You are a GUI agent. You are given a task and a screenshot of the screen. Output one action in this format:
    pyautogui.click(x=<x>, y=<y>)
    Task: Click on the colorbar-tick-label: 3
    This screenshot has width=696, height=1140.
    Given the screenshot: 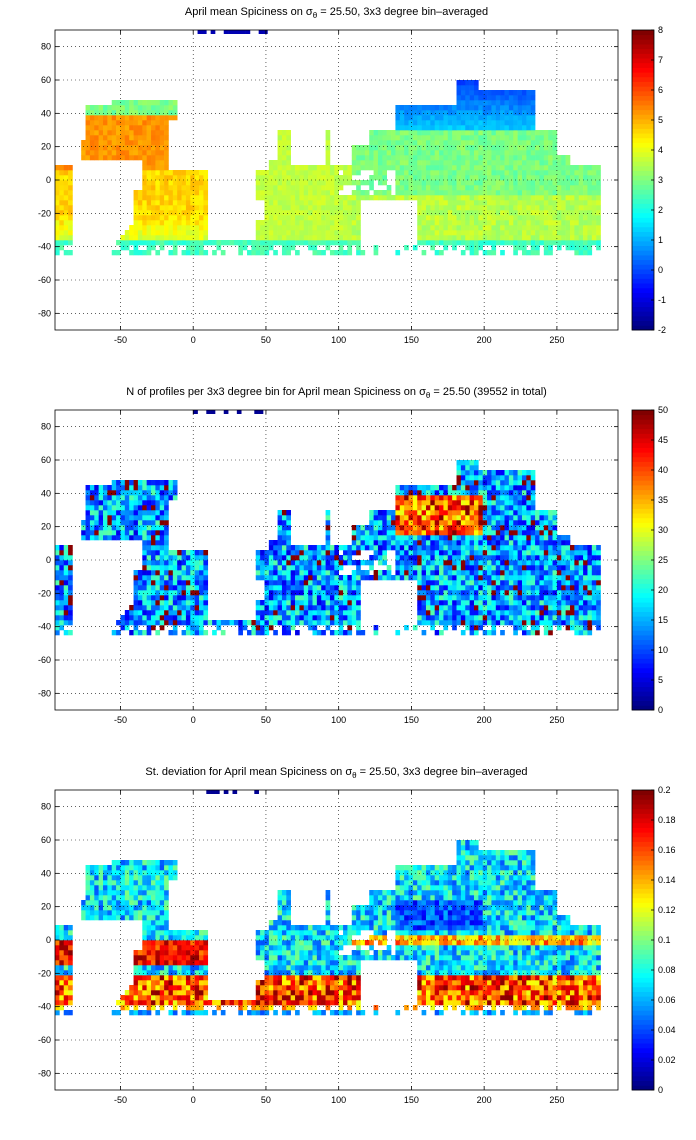 What is the action you would take?
    pyautogui.click(x=660, y=180)
    